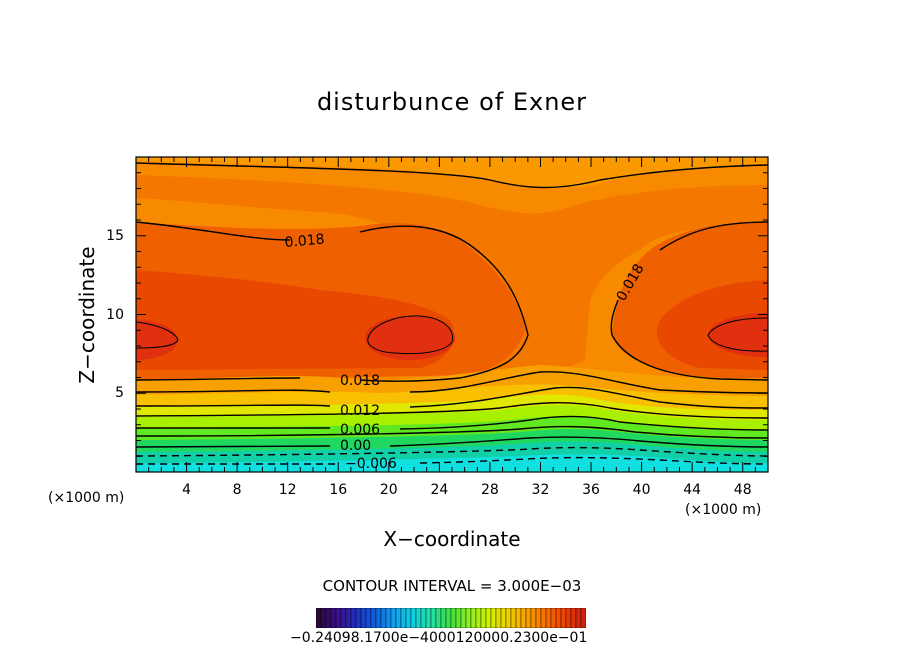 Image resolution: width=904 pixels, height=654 pixels. I want to click on contour-018-left, so click(332, 301).